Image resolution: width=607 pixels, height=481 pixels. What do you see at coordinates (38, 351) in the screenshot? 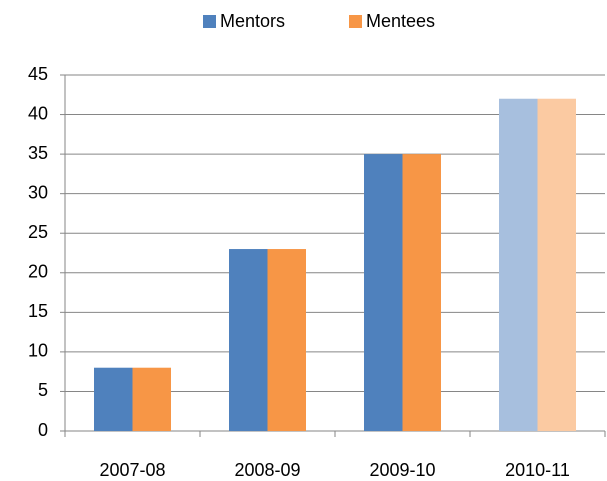
I see `y-tick-label: 10` at bounding box center [38, 351].